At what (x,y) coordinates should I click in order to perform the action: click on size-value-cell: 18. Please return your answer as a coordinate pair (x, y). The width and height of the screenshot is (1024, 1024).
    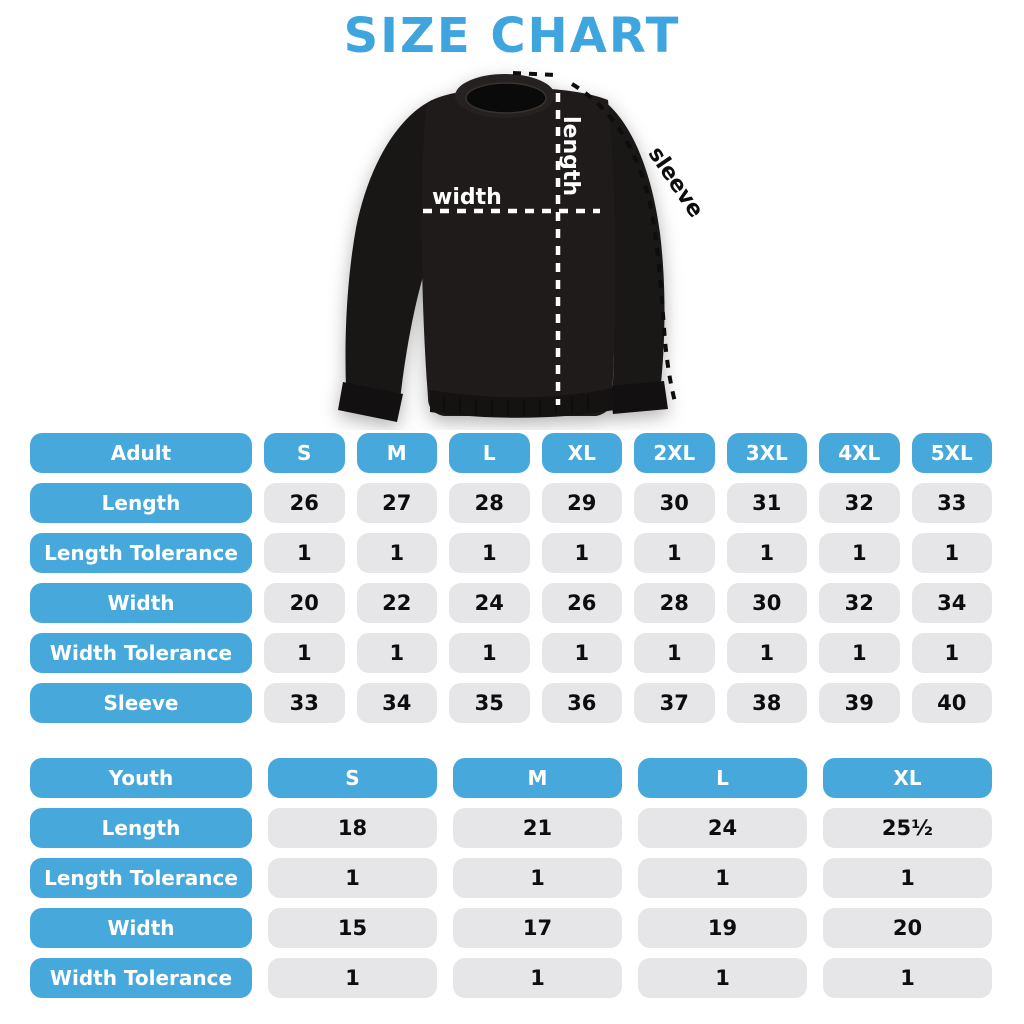
    Looking at the image, I should click on (352, 828).